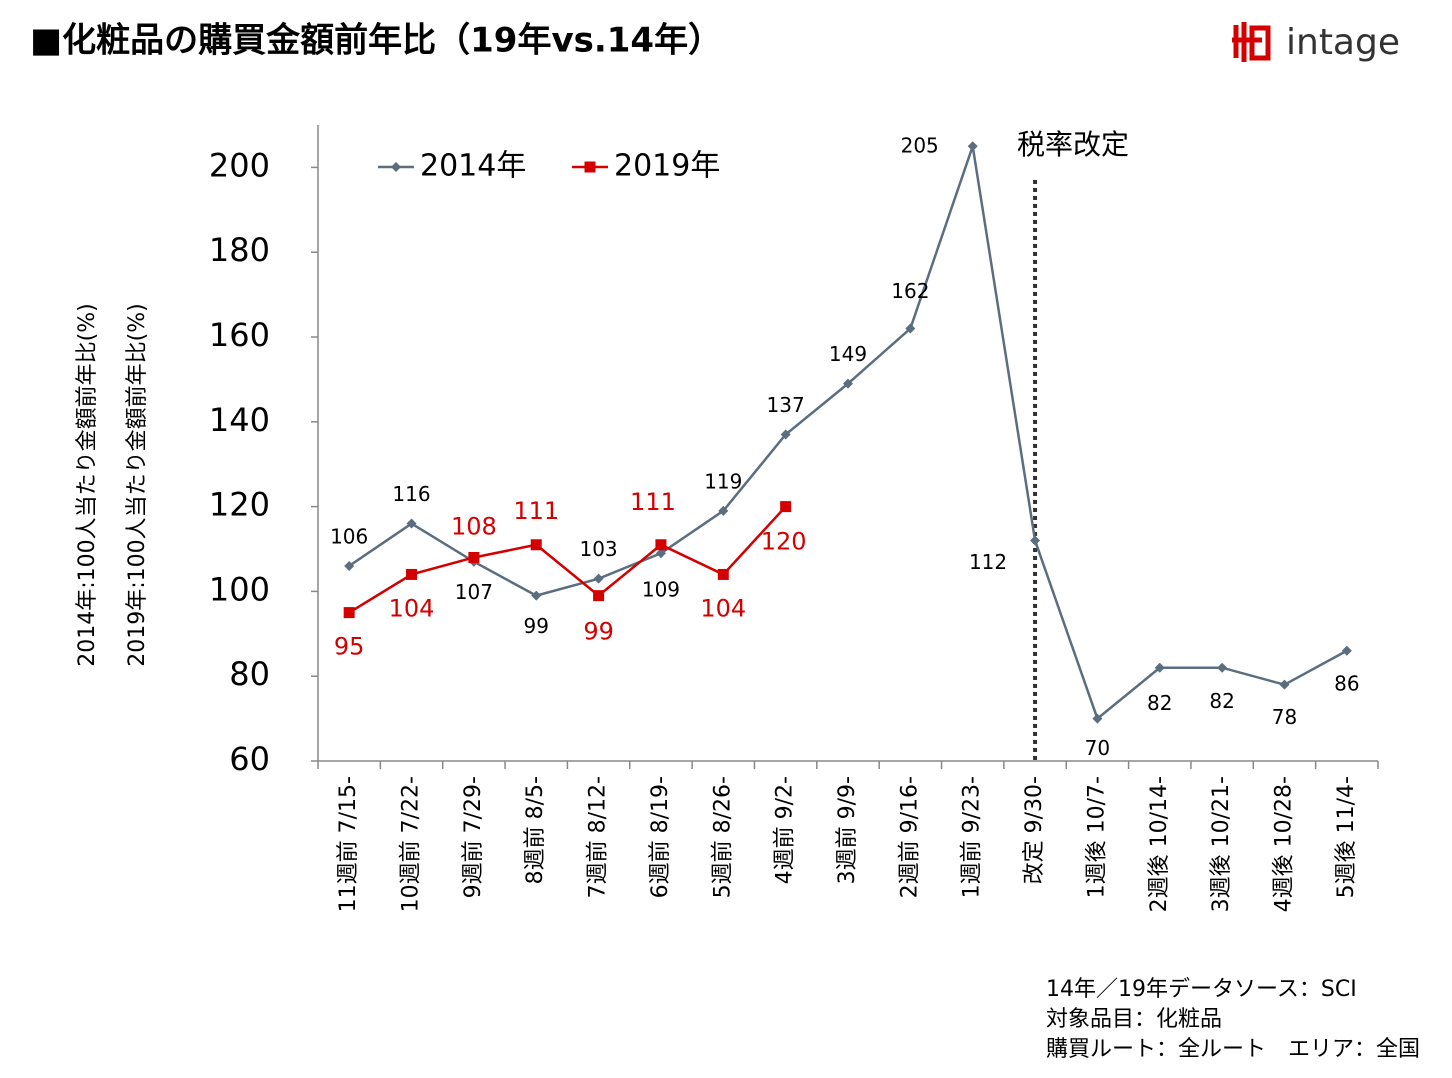 The width and height of the screenshot is (1452, 1078). I want to click on x-tick-label: 4週後 10/28-, so click(1283, 844).